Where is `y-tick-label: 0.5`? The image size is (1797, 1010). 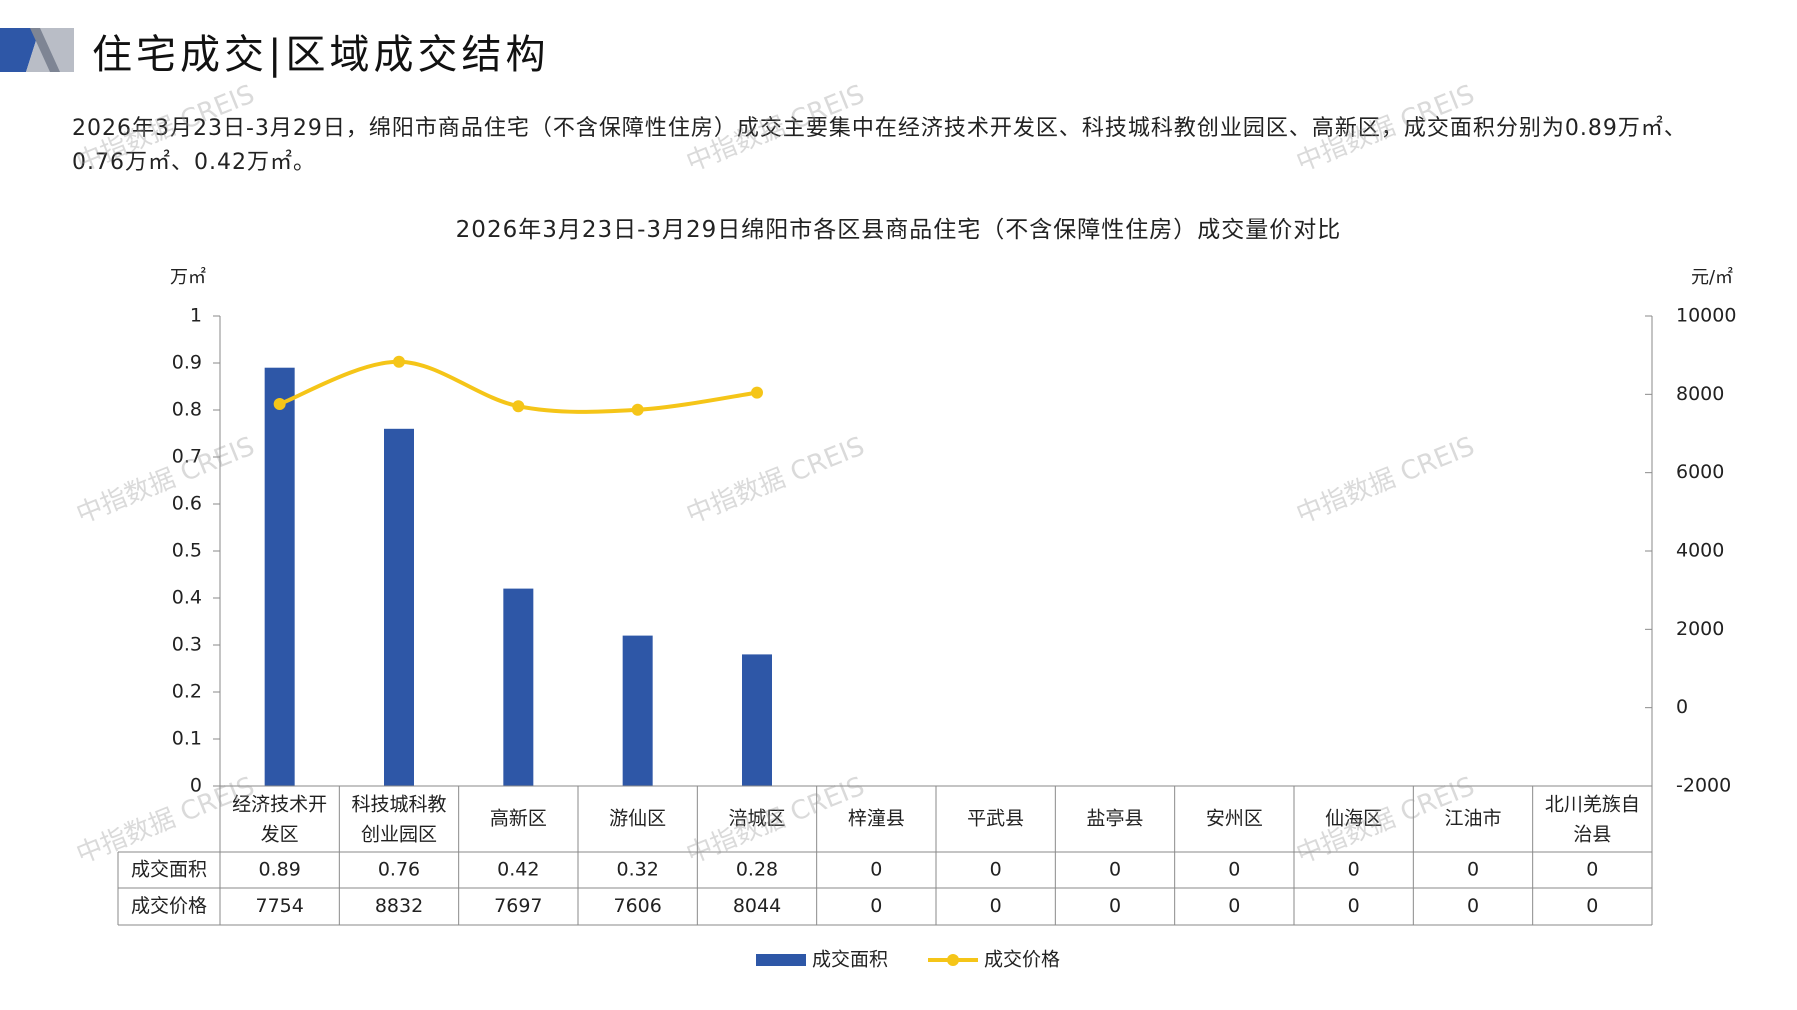
y-tick-label: 0.5 is located at coordinates (187, 551).